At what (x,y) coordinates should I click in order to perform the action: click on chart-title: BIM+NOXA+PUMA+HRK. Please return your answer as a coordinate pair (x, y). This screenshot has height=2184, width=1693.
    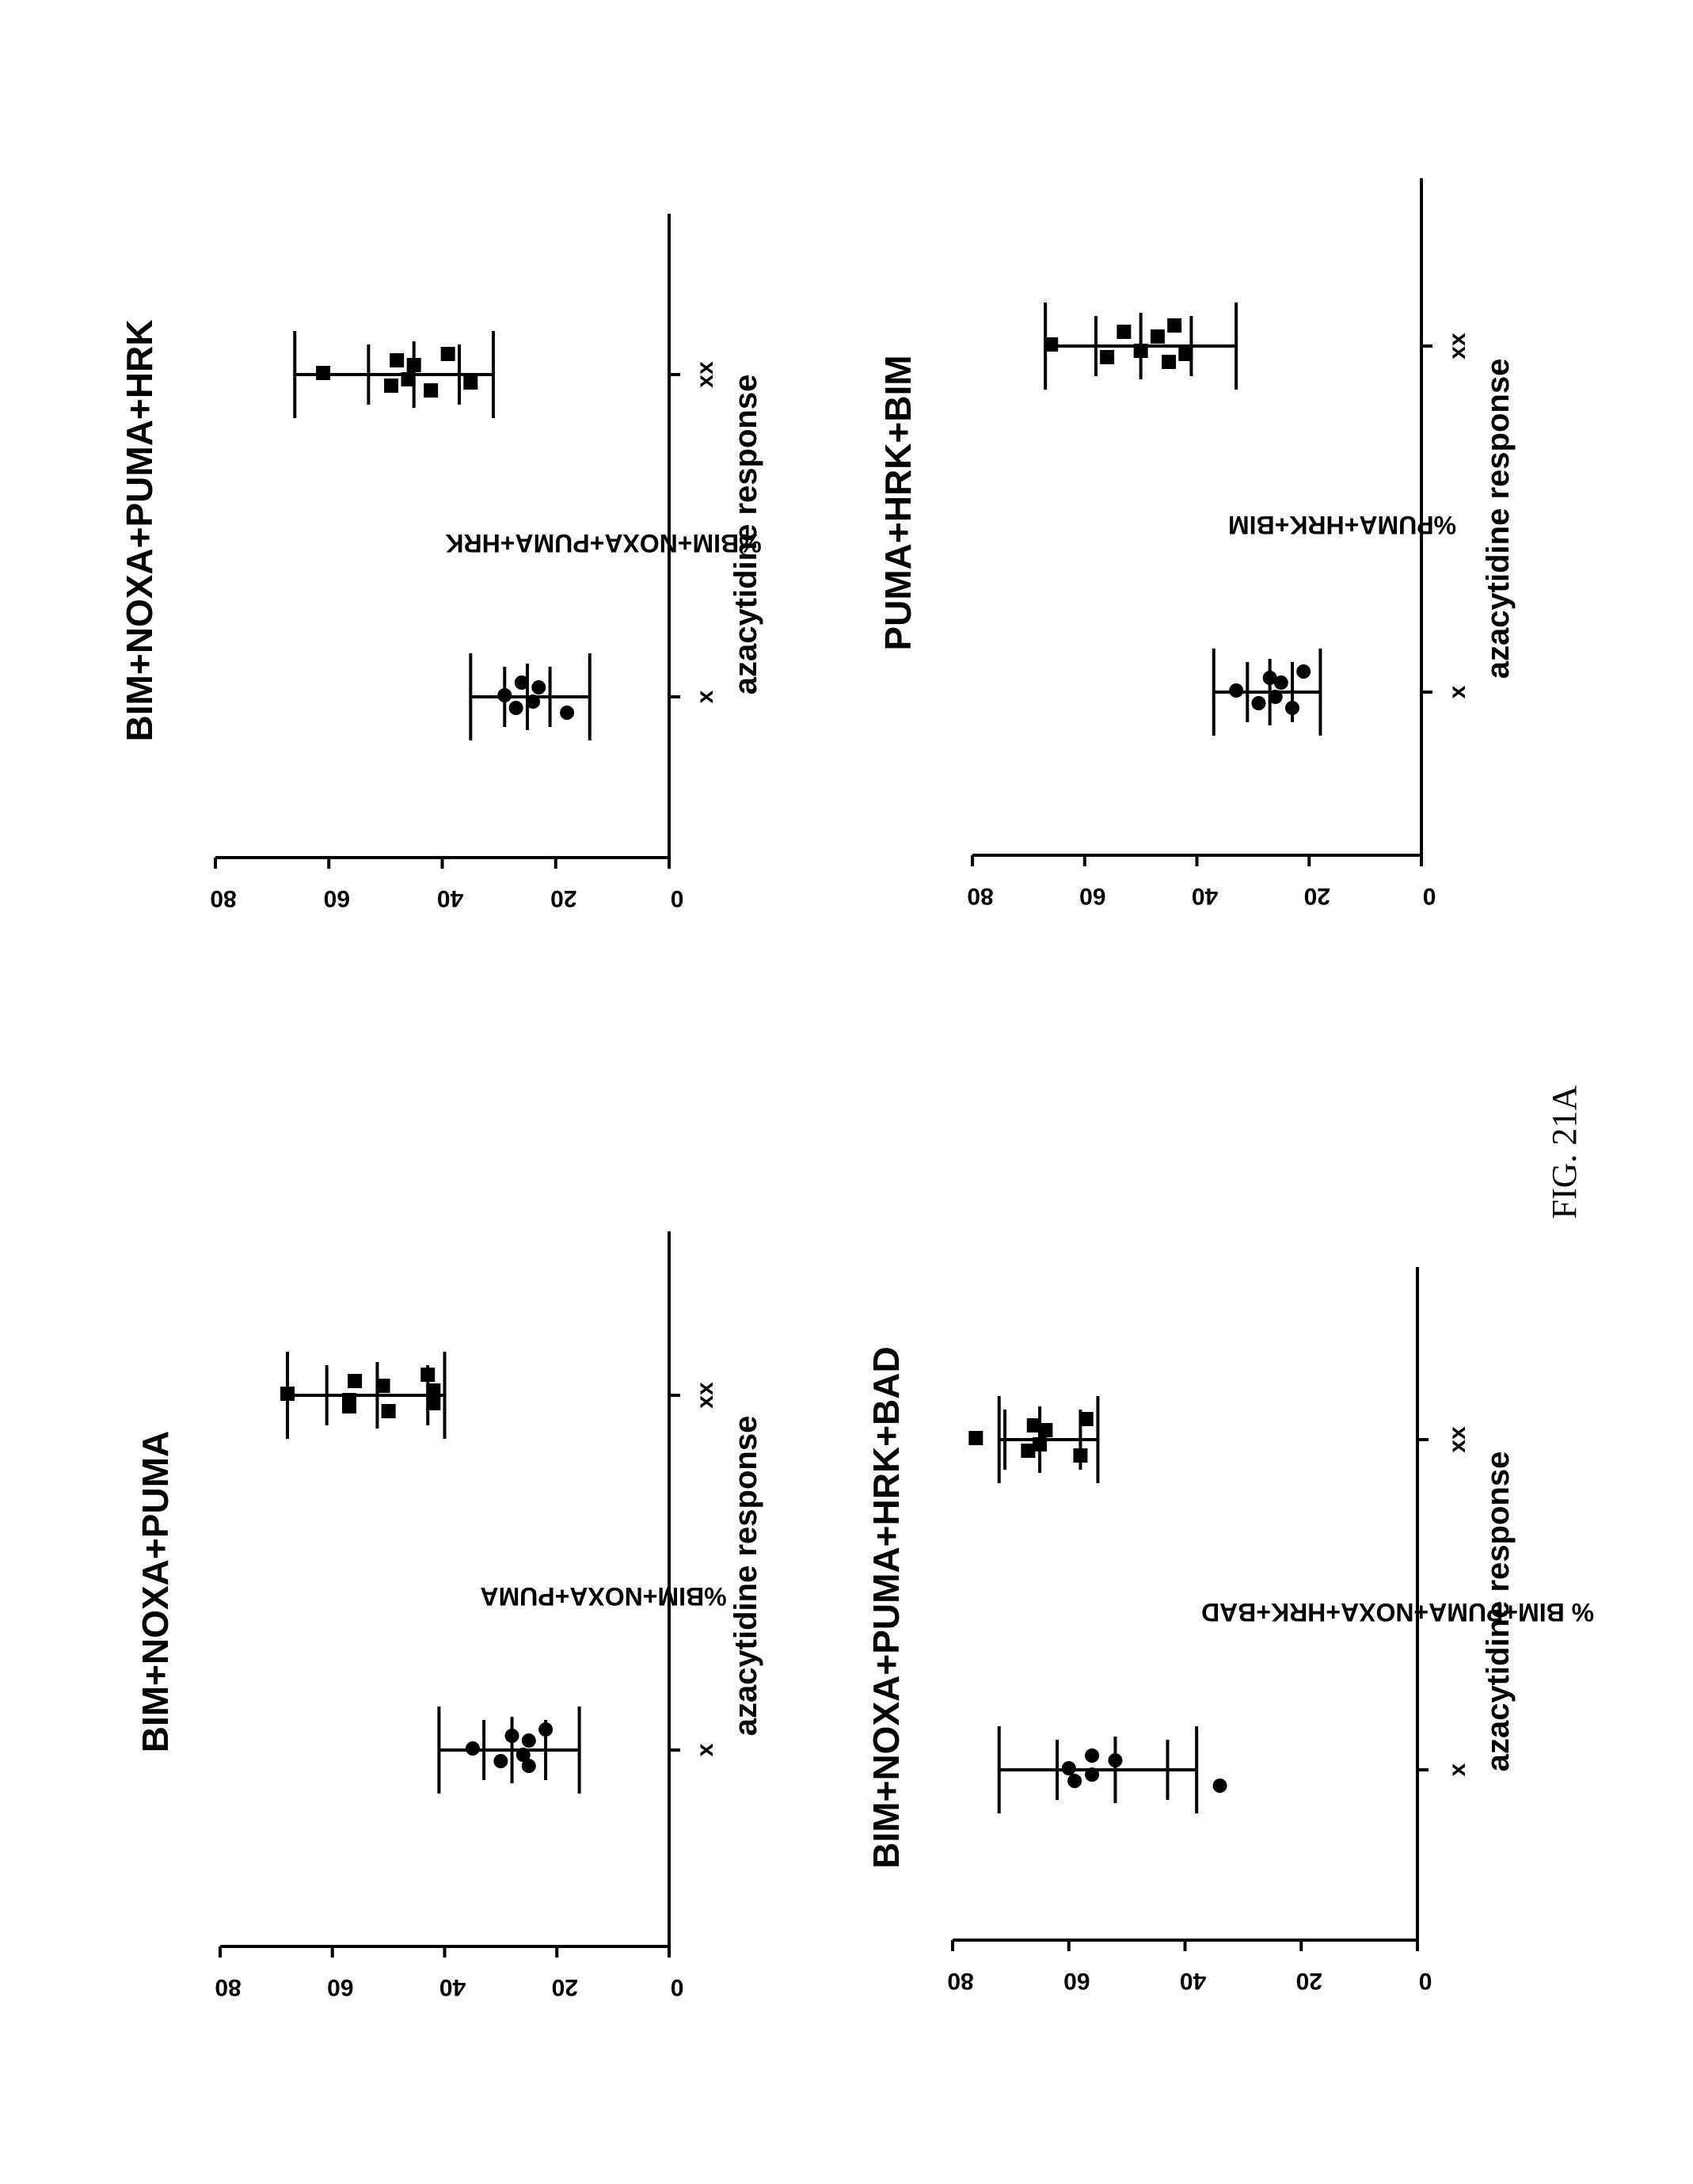
    Looking at the image, I should click on (139, 531).